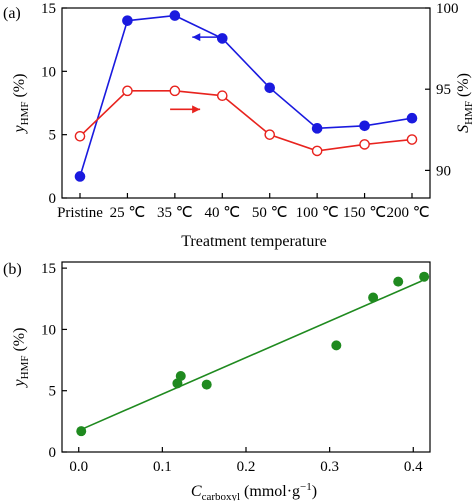 The width and height of the screenshot is (474, 501). Describe the element at coordinates (329, 467) in the screenshot. I see `x-tick-label-b: 0.3` at that location.